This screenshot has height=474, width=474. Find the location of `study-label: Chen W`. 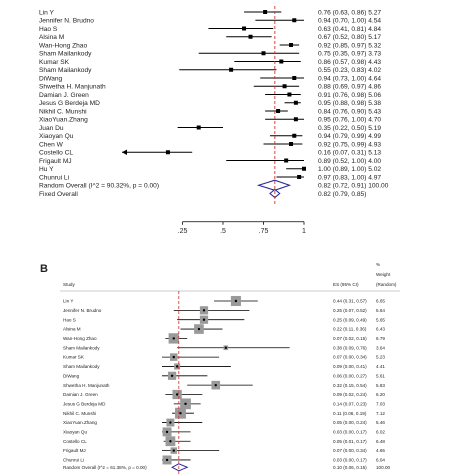

study-label: Chen W is located at coordinates (51, 144).